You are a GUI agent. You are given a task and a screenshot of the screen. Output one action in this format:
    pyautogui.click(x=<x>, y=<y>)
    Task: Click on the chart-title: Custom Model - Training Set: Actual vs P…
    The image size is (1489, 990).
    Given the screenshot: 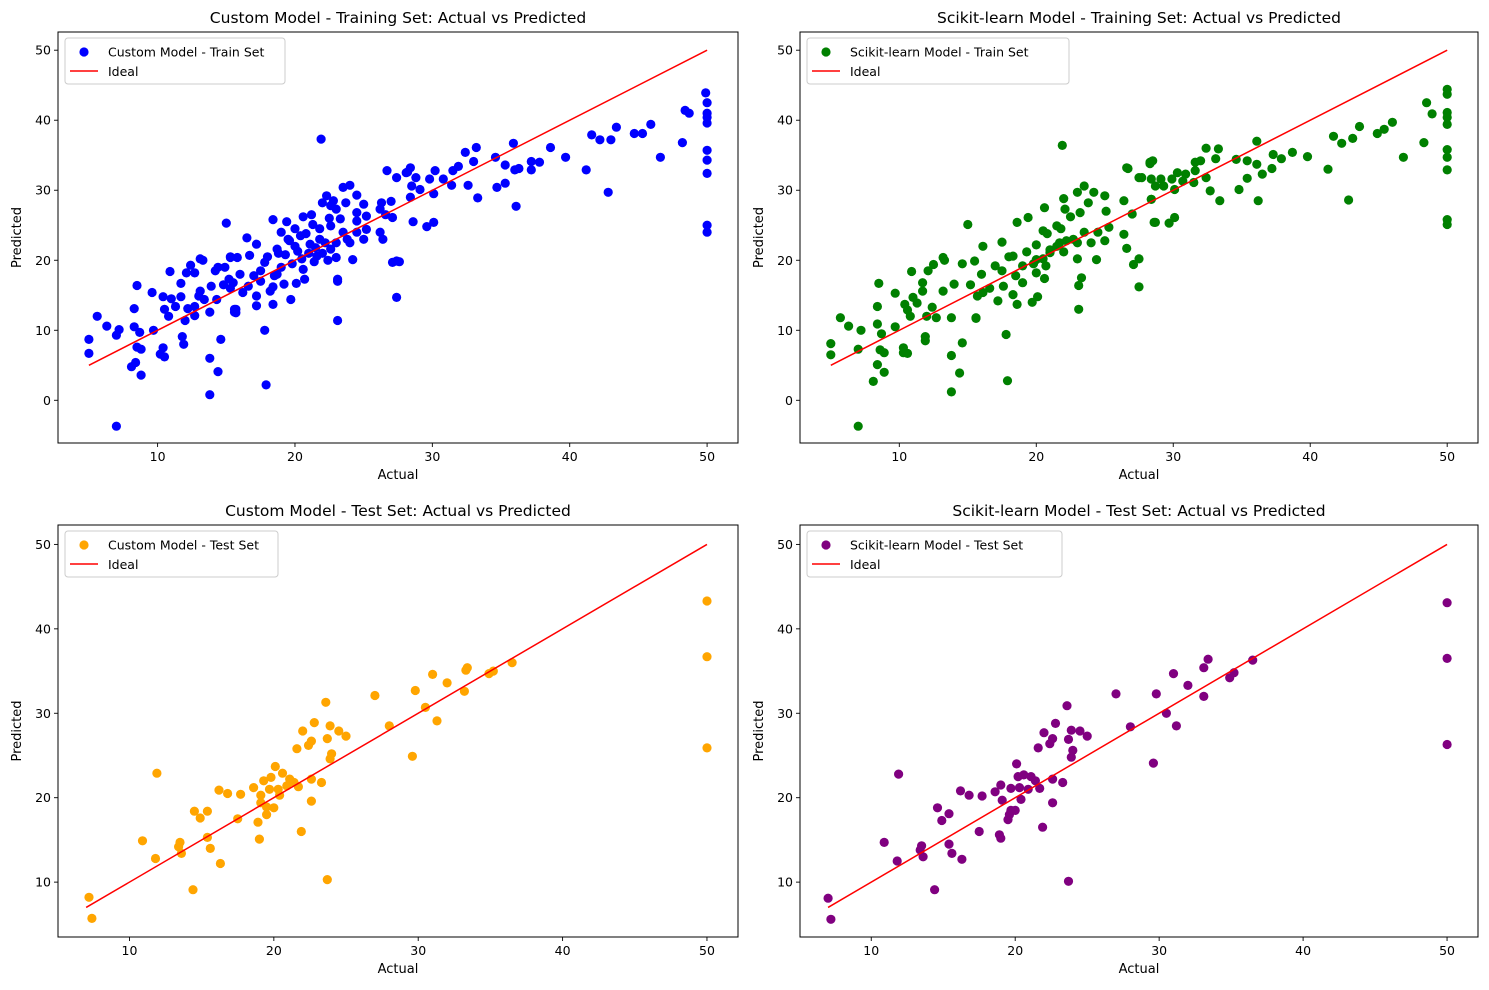 What is the action you would take?
    pyautogui.click(x=398, y=18)
    